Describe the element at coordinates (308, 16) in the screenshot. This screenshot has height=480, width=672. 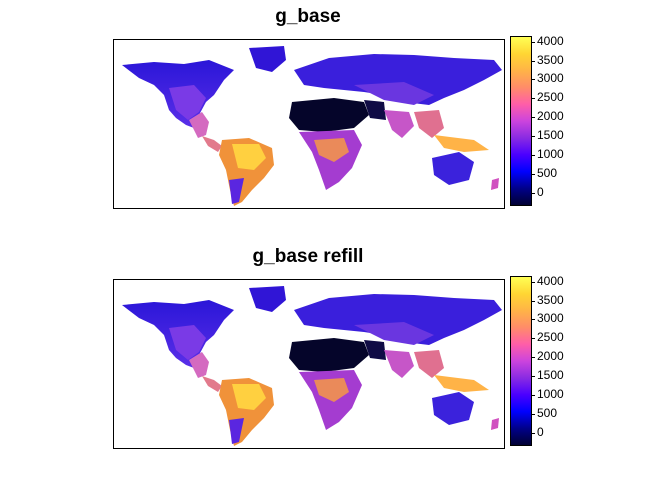
I see `panel-title: g_base` at that location.